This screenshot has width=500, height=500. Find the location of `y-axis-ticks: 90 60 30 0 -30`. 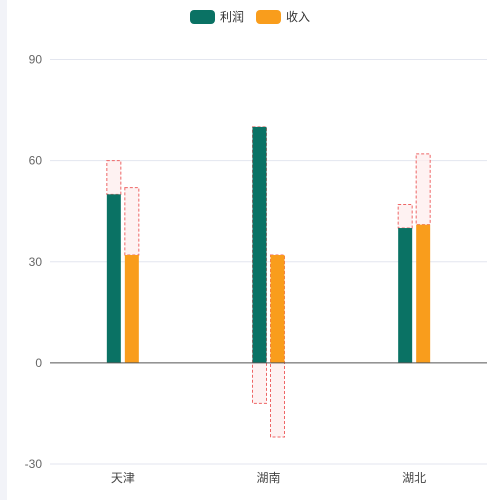

y-axis-ticks: 90 60 30 0 -30 is located at coordinates (34, 262).